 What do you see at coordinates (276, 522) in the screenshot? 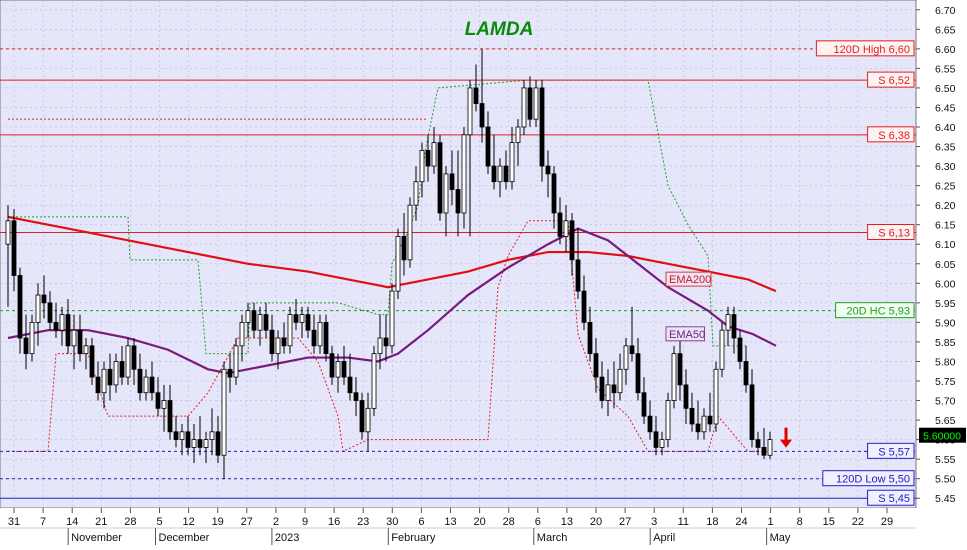
I see `x-tick-label: 2` at bounding box center [276, 522].